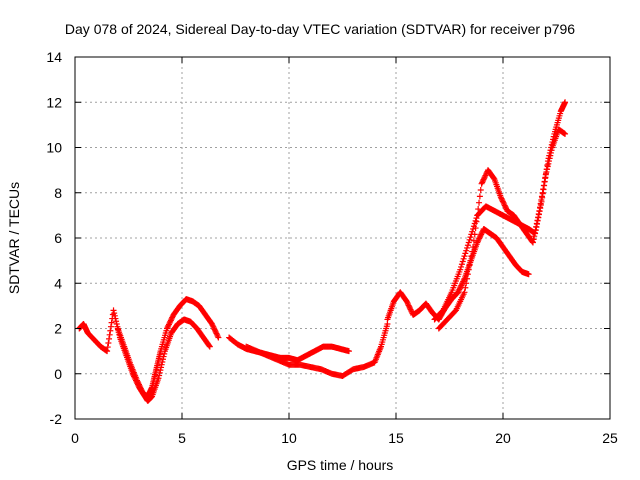 The height and width of the screenshot is (480, 640). I want to click on y-tick-label: 2, so click(58, 329).